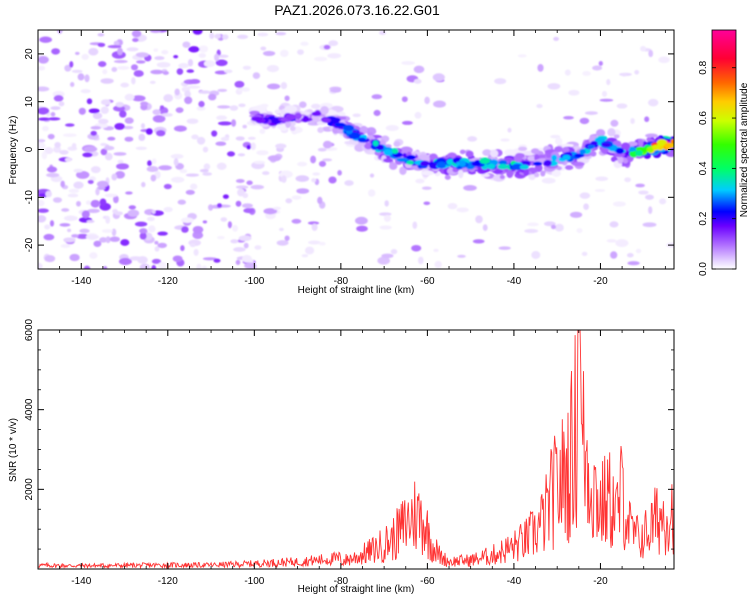  I want to click on colorbar-ticks: 0.0 0.2 0.4 0.6 0.8, so click(717, 168).